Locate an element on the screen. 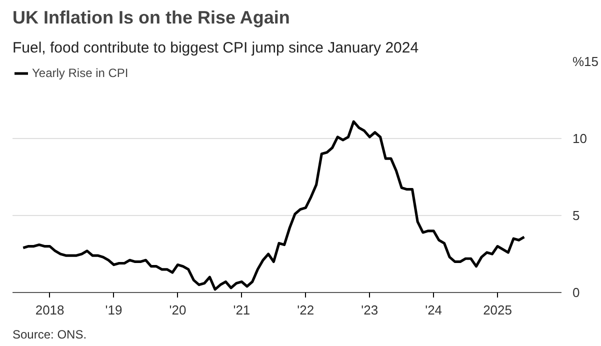 Image resolution: width=601 pixels, height=346 pixels. y-tick-label: 0 is located at coordinates (576, 292).